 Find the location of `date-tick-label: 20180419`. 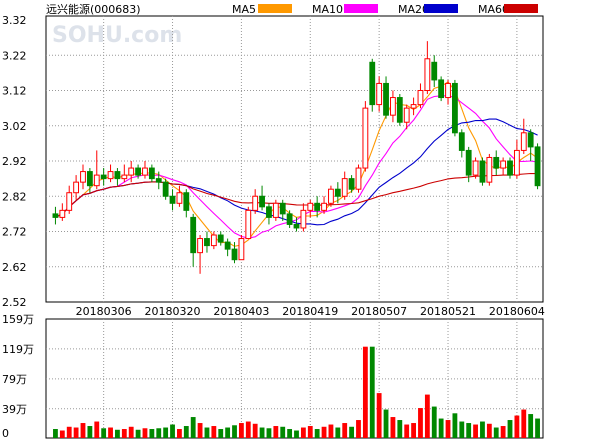

date-tick-label: 20180419 is located at coordinates (310, 311).